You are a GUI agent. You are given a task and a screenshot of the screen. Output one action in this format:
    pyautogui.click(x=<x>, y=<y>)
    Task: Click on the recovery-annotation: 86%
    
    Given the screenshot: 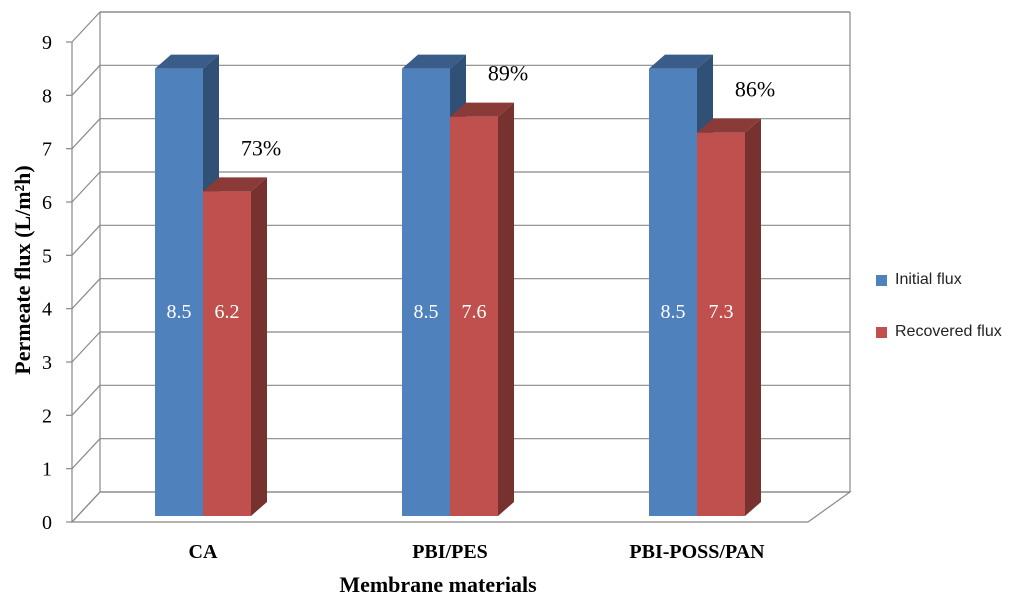 What is the action you would take?
    pyautogui.click(x=755, y=89)
    